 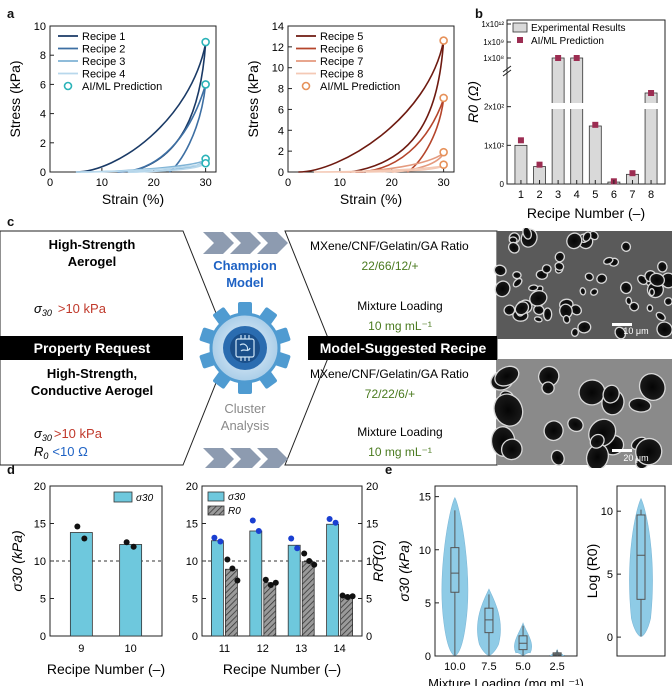 What do you see at coordinates (444, 183) in the screenshot?
I see `x-tick-label: 30` at bounding box center [444, 183].